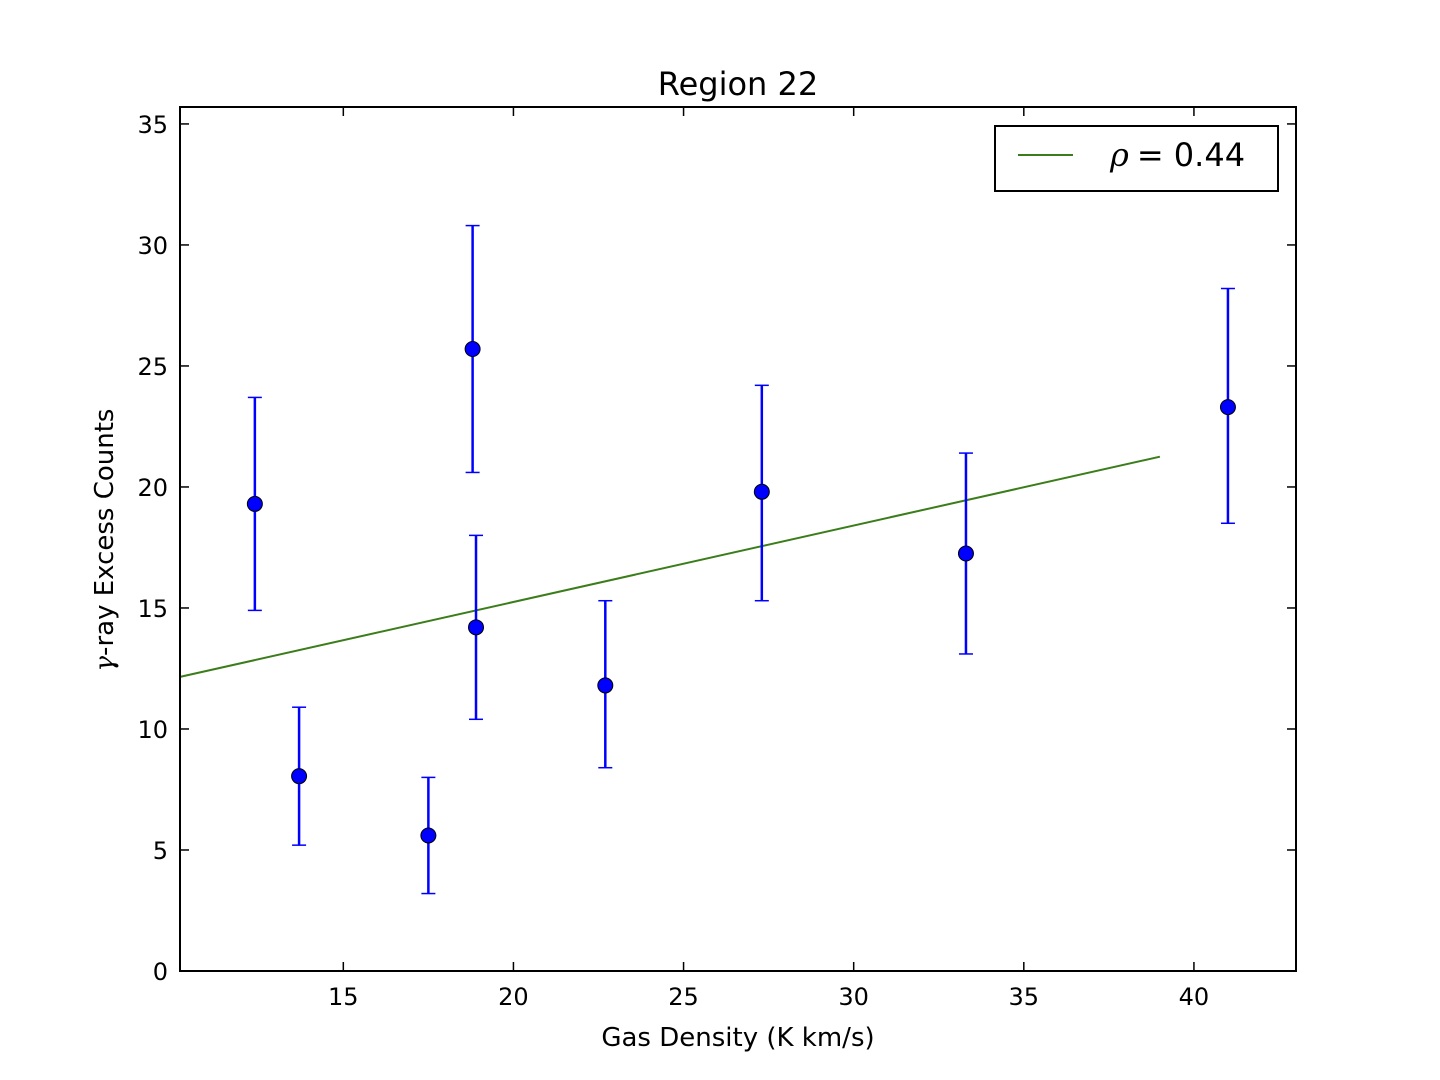 The width and height of the screenshot is (1440, 1080). Describe the element at coordinates (160, 851) in the screenshot. I see `y-tick-label: 5` at that location.